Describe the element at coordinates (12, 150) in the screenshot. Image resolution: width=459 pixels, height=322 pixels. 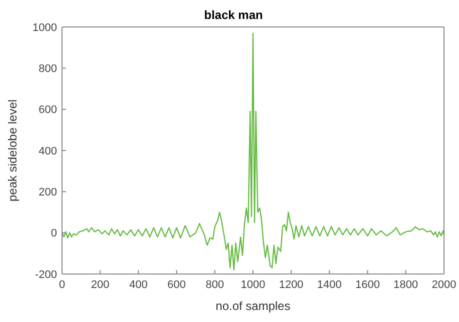
I see `y-axis-title: peak sidelobe level` at that location.